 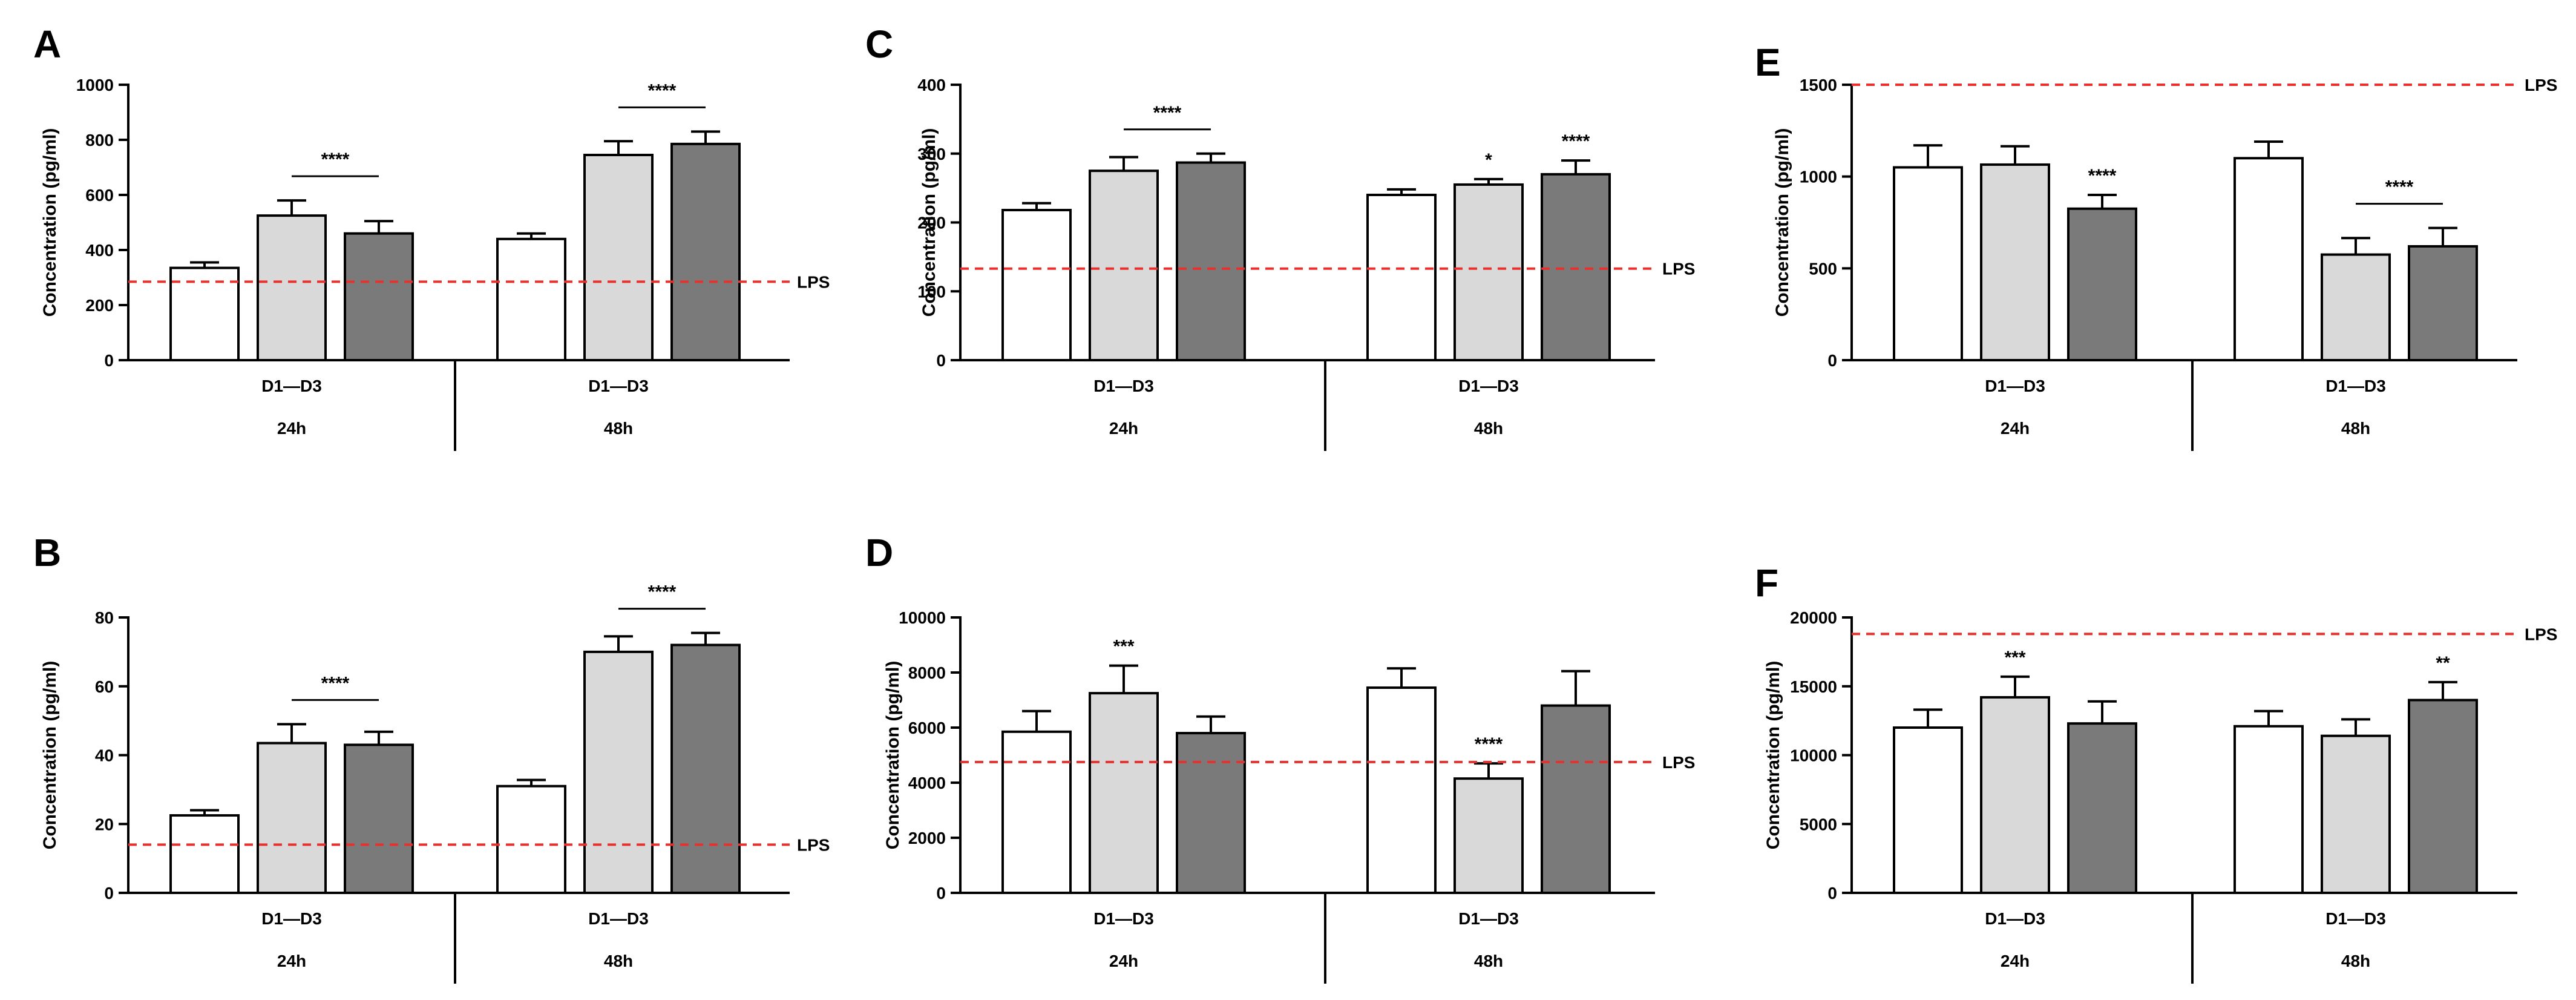 What do you see at coordinates (1768, 62) in the screenshot?
I see `panel-letter: E` at bounding box center [1768, 62].